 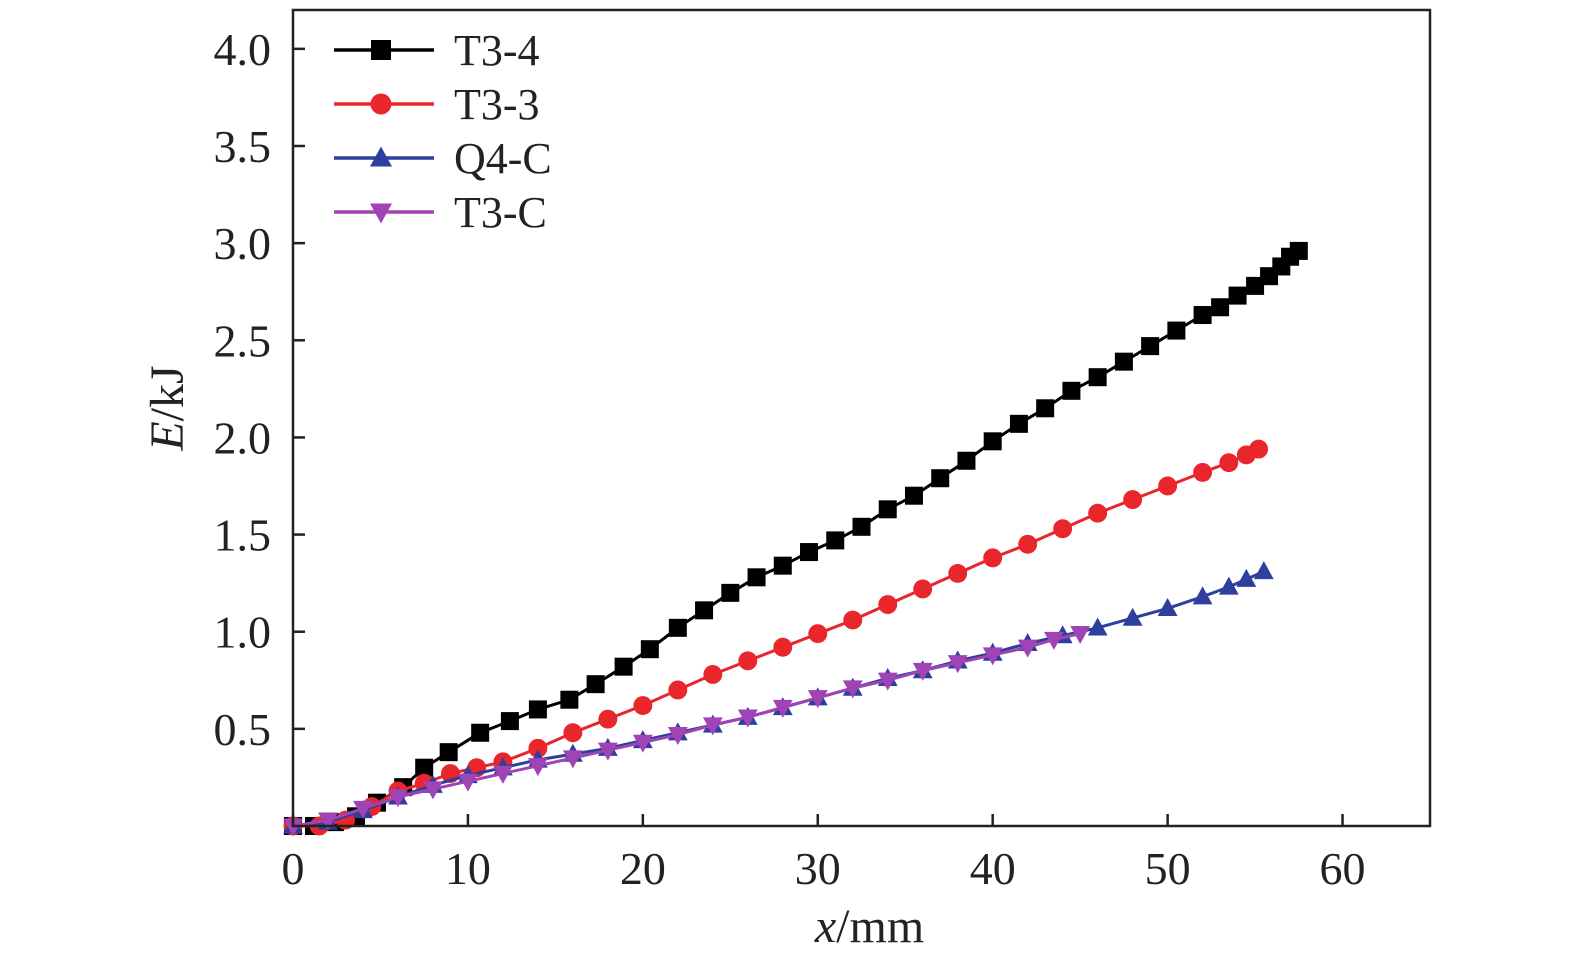 I want to click on x-tick-label: 20, so click(x=643, y=868).